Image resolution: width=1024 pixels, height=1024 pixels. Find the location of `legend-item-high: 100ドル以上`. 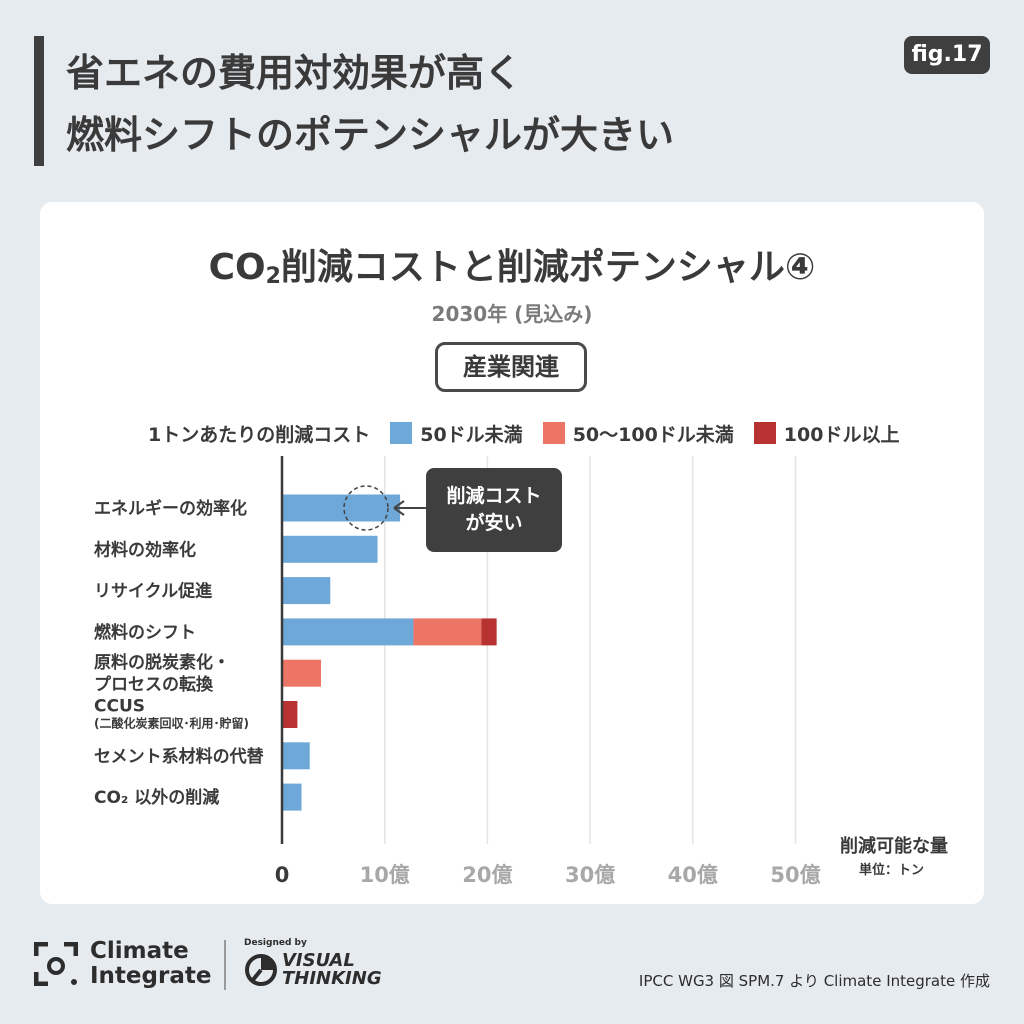

legend-item-high: 100ドル以上 is located at coordinates (826, 433).